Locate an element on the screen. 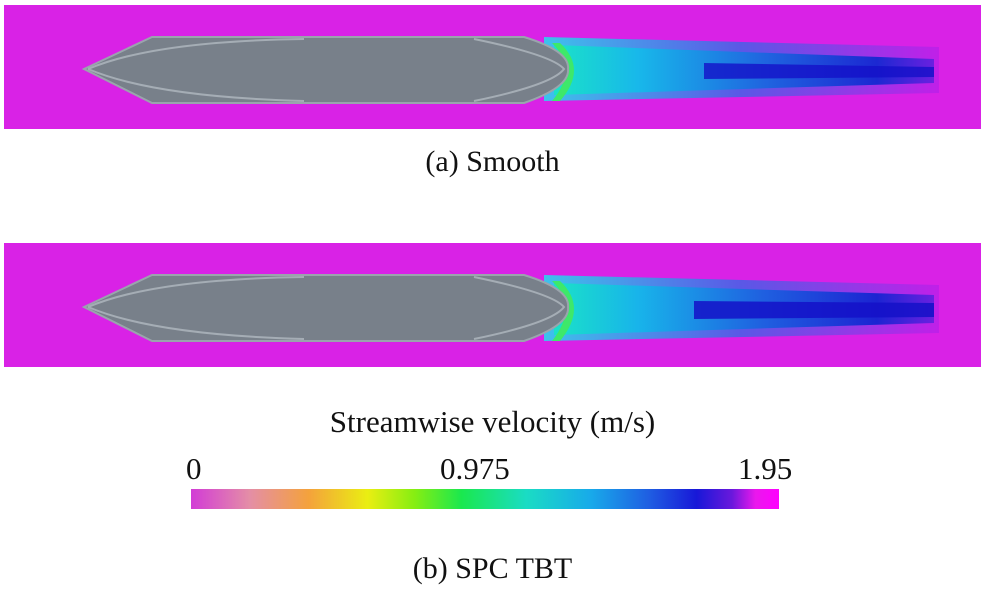 This screenshot has height=589, width=985. colorbar-mid-label: 0.975 is located at coordinates (475, 468).